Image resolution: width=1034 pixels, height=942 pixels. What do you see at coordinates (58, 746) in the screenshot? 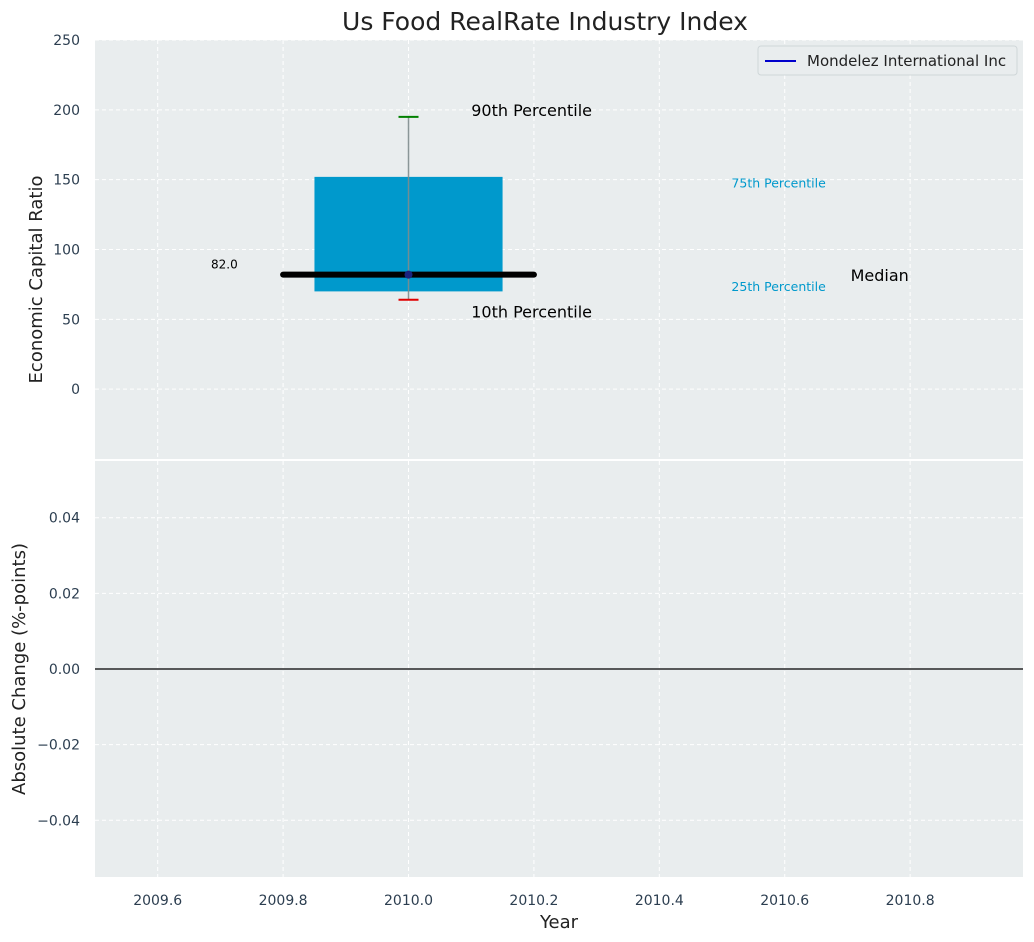
I see `y-tick-label-bottom: −0.02` at bounding box center [58, 746].